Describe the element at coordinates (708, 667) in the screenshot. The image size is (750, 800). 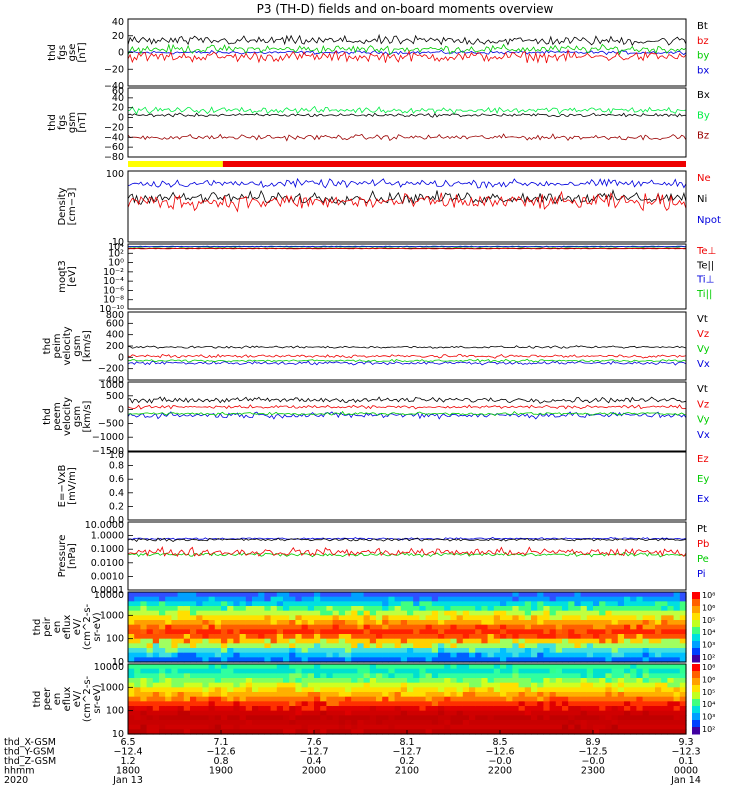
I see `colorbar-tick-label: 10⁸` at that location.